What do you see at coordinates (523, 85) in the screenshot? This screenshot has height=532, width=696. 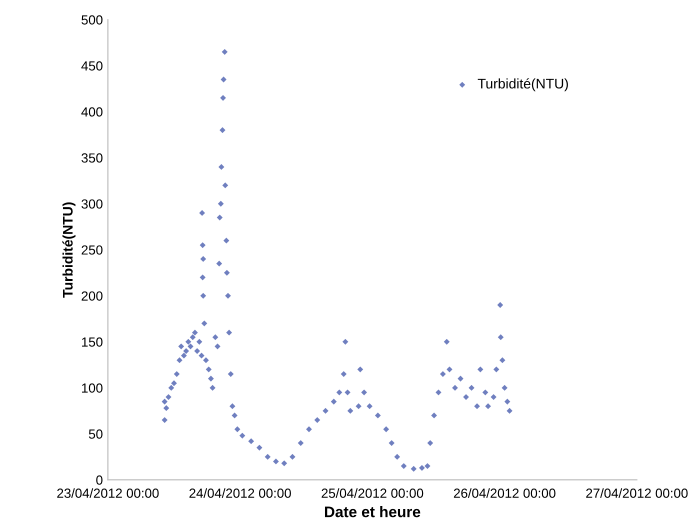 I see `legend-label: Turbidité(NTU)` at bounding box center [523, 85].